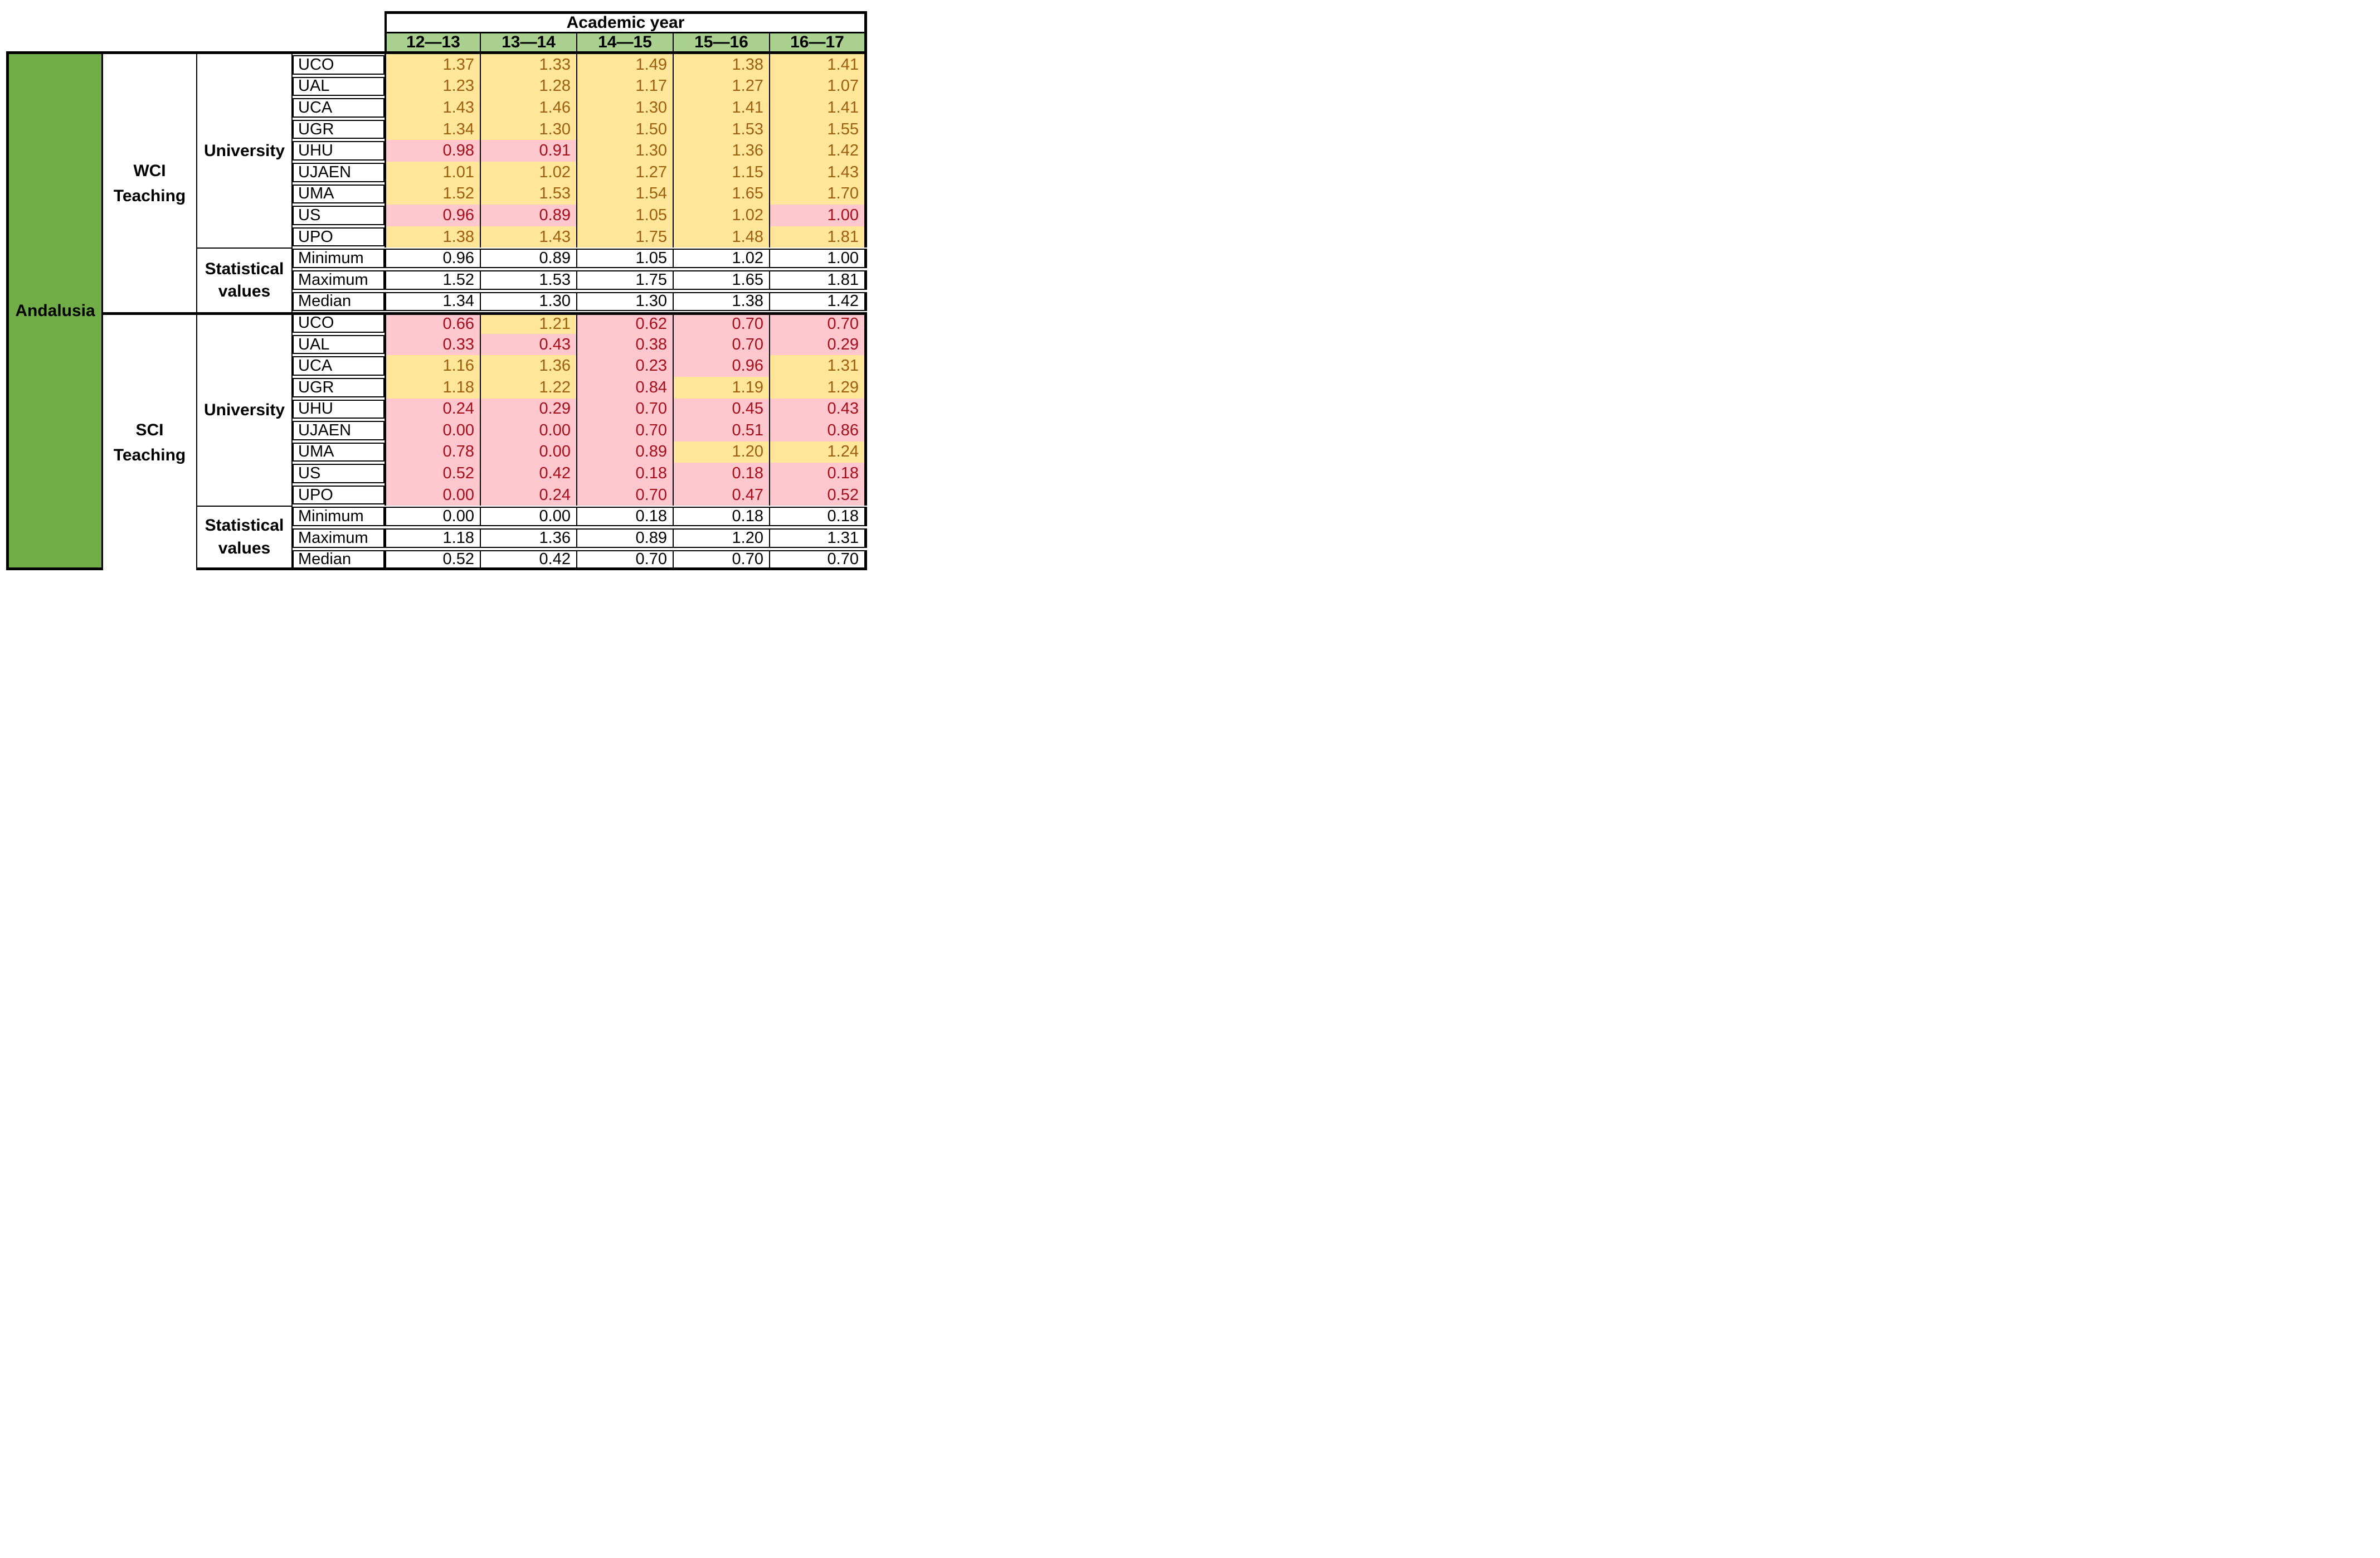  What do you see at coordinates (433, 473) in the screenshot?
I see `value-cell: 0.52` at bounding box center [433, 473].